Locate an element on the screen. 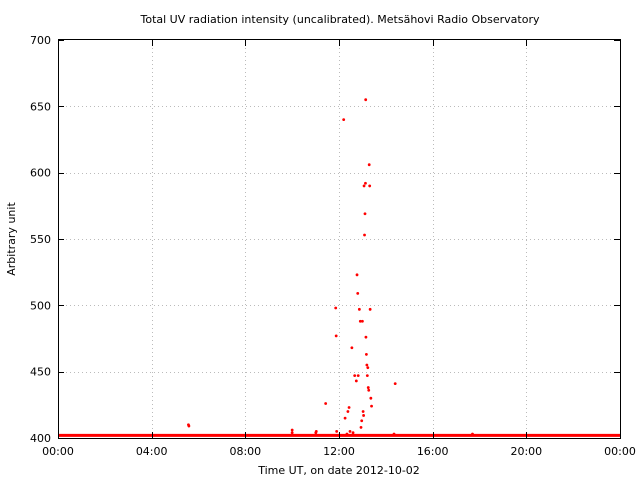 This screenshot has height=480, width=640. x-tick-label: 08:00 is located at coordinates (245, 451).